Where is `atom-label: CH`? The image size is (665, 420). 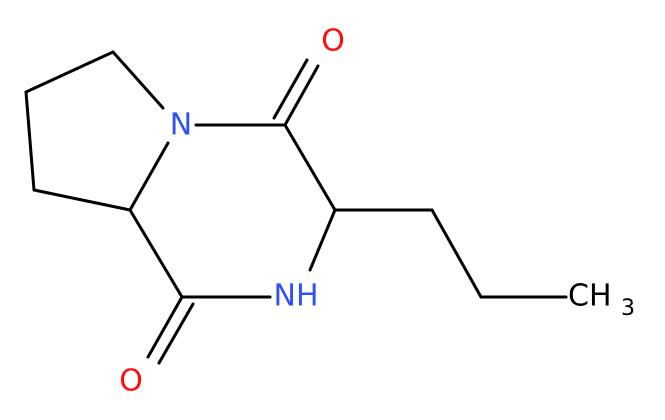
atom-label: CH is located at coordinates (590, 296).